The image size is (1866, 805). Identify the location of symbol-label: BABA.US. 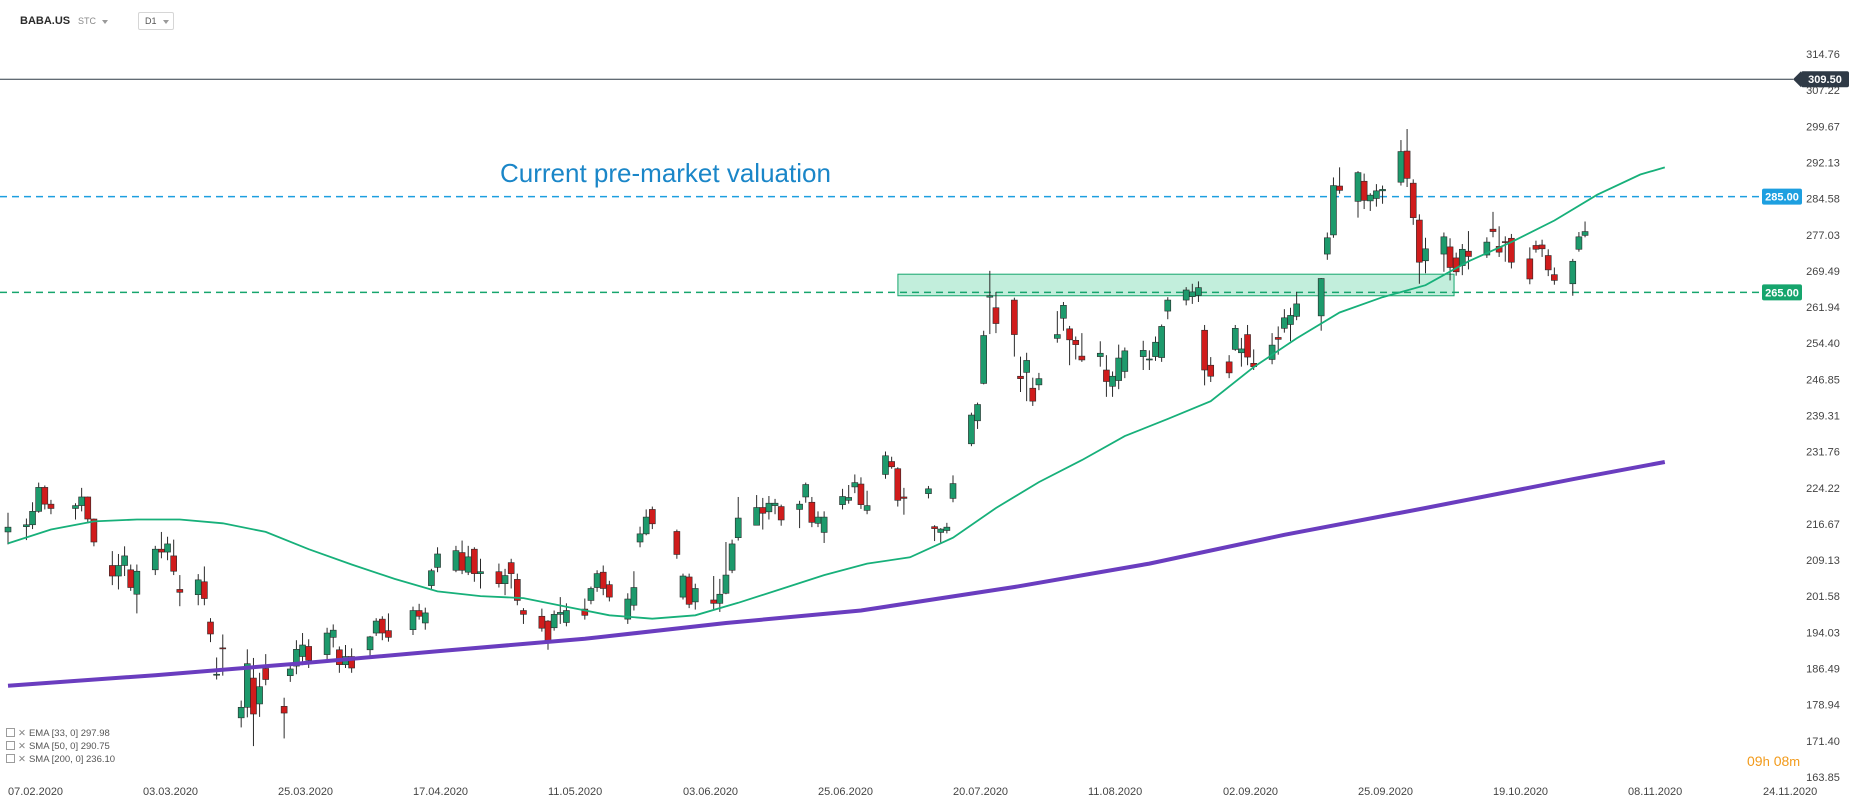
(45, 21).